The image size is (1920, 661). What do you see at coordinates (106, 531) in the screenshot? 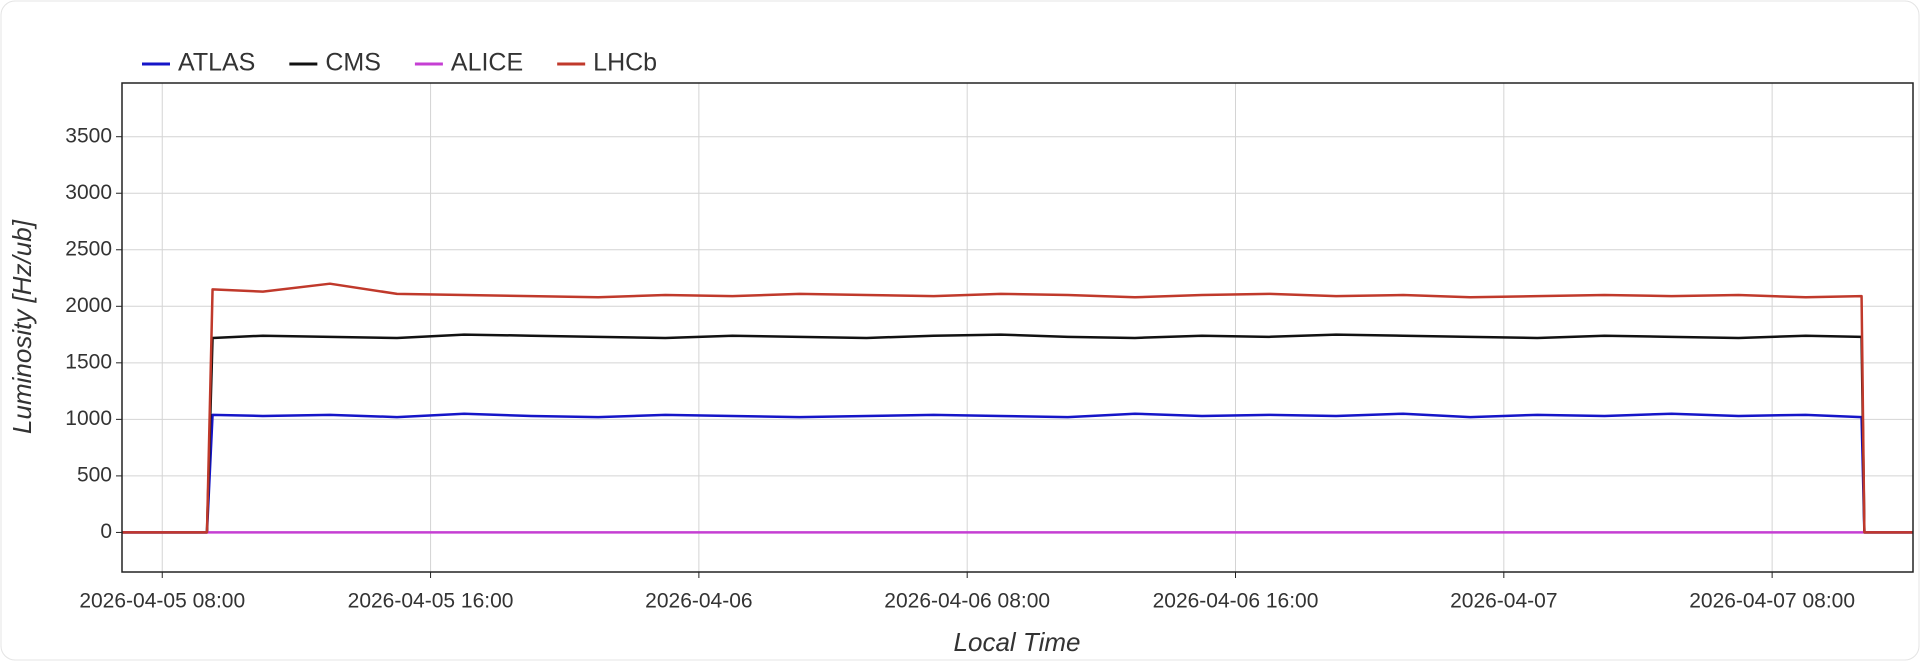
I see `y-tick-label: 0` at bounding box center [106, 531].